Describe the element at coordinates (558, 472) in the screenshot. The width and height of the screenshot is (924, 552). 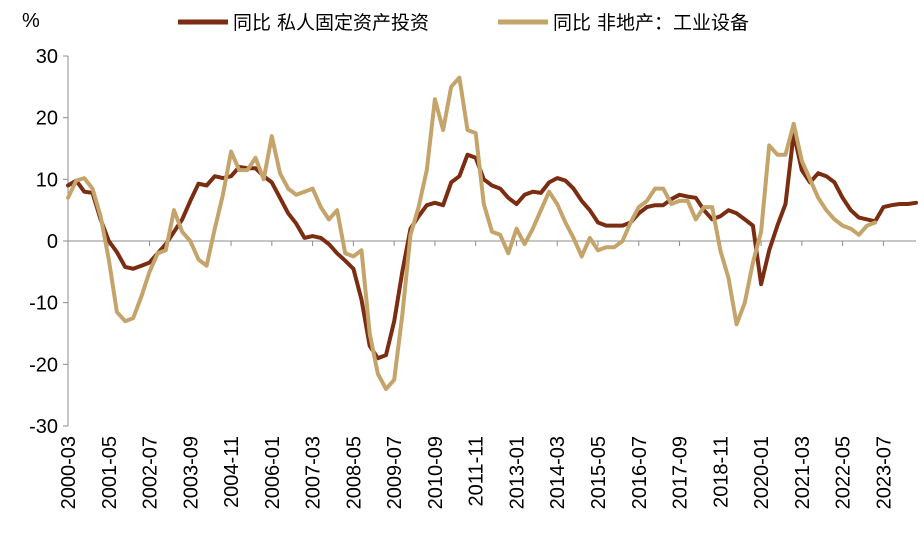
I see `x-tick-label: 2014-03` at that location.